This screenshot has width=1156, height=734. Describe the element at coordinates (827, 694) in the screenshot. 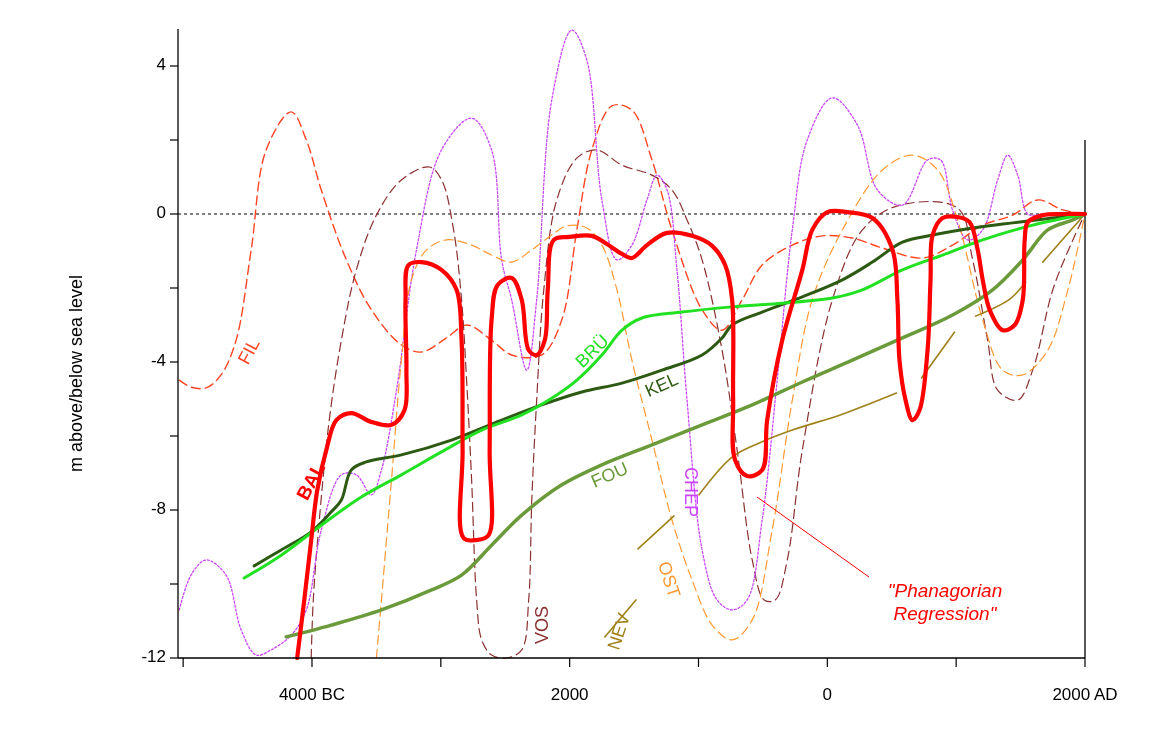

I see `x-tick-label: 0` at that location.